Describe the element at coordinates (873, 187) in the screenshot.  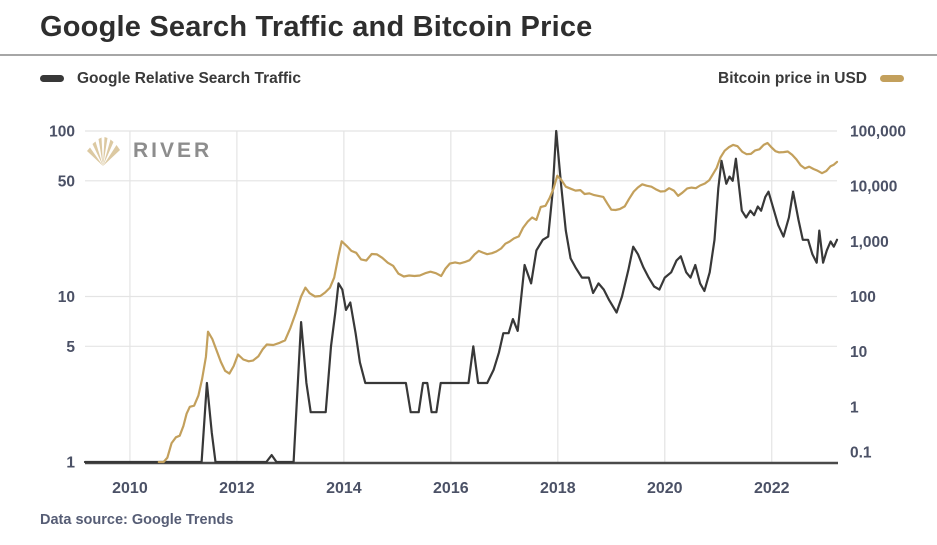
I see `right-axis-tick-label: 10,000` at that location.